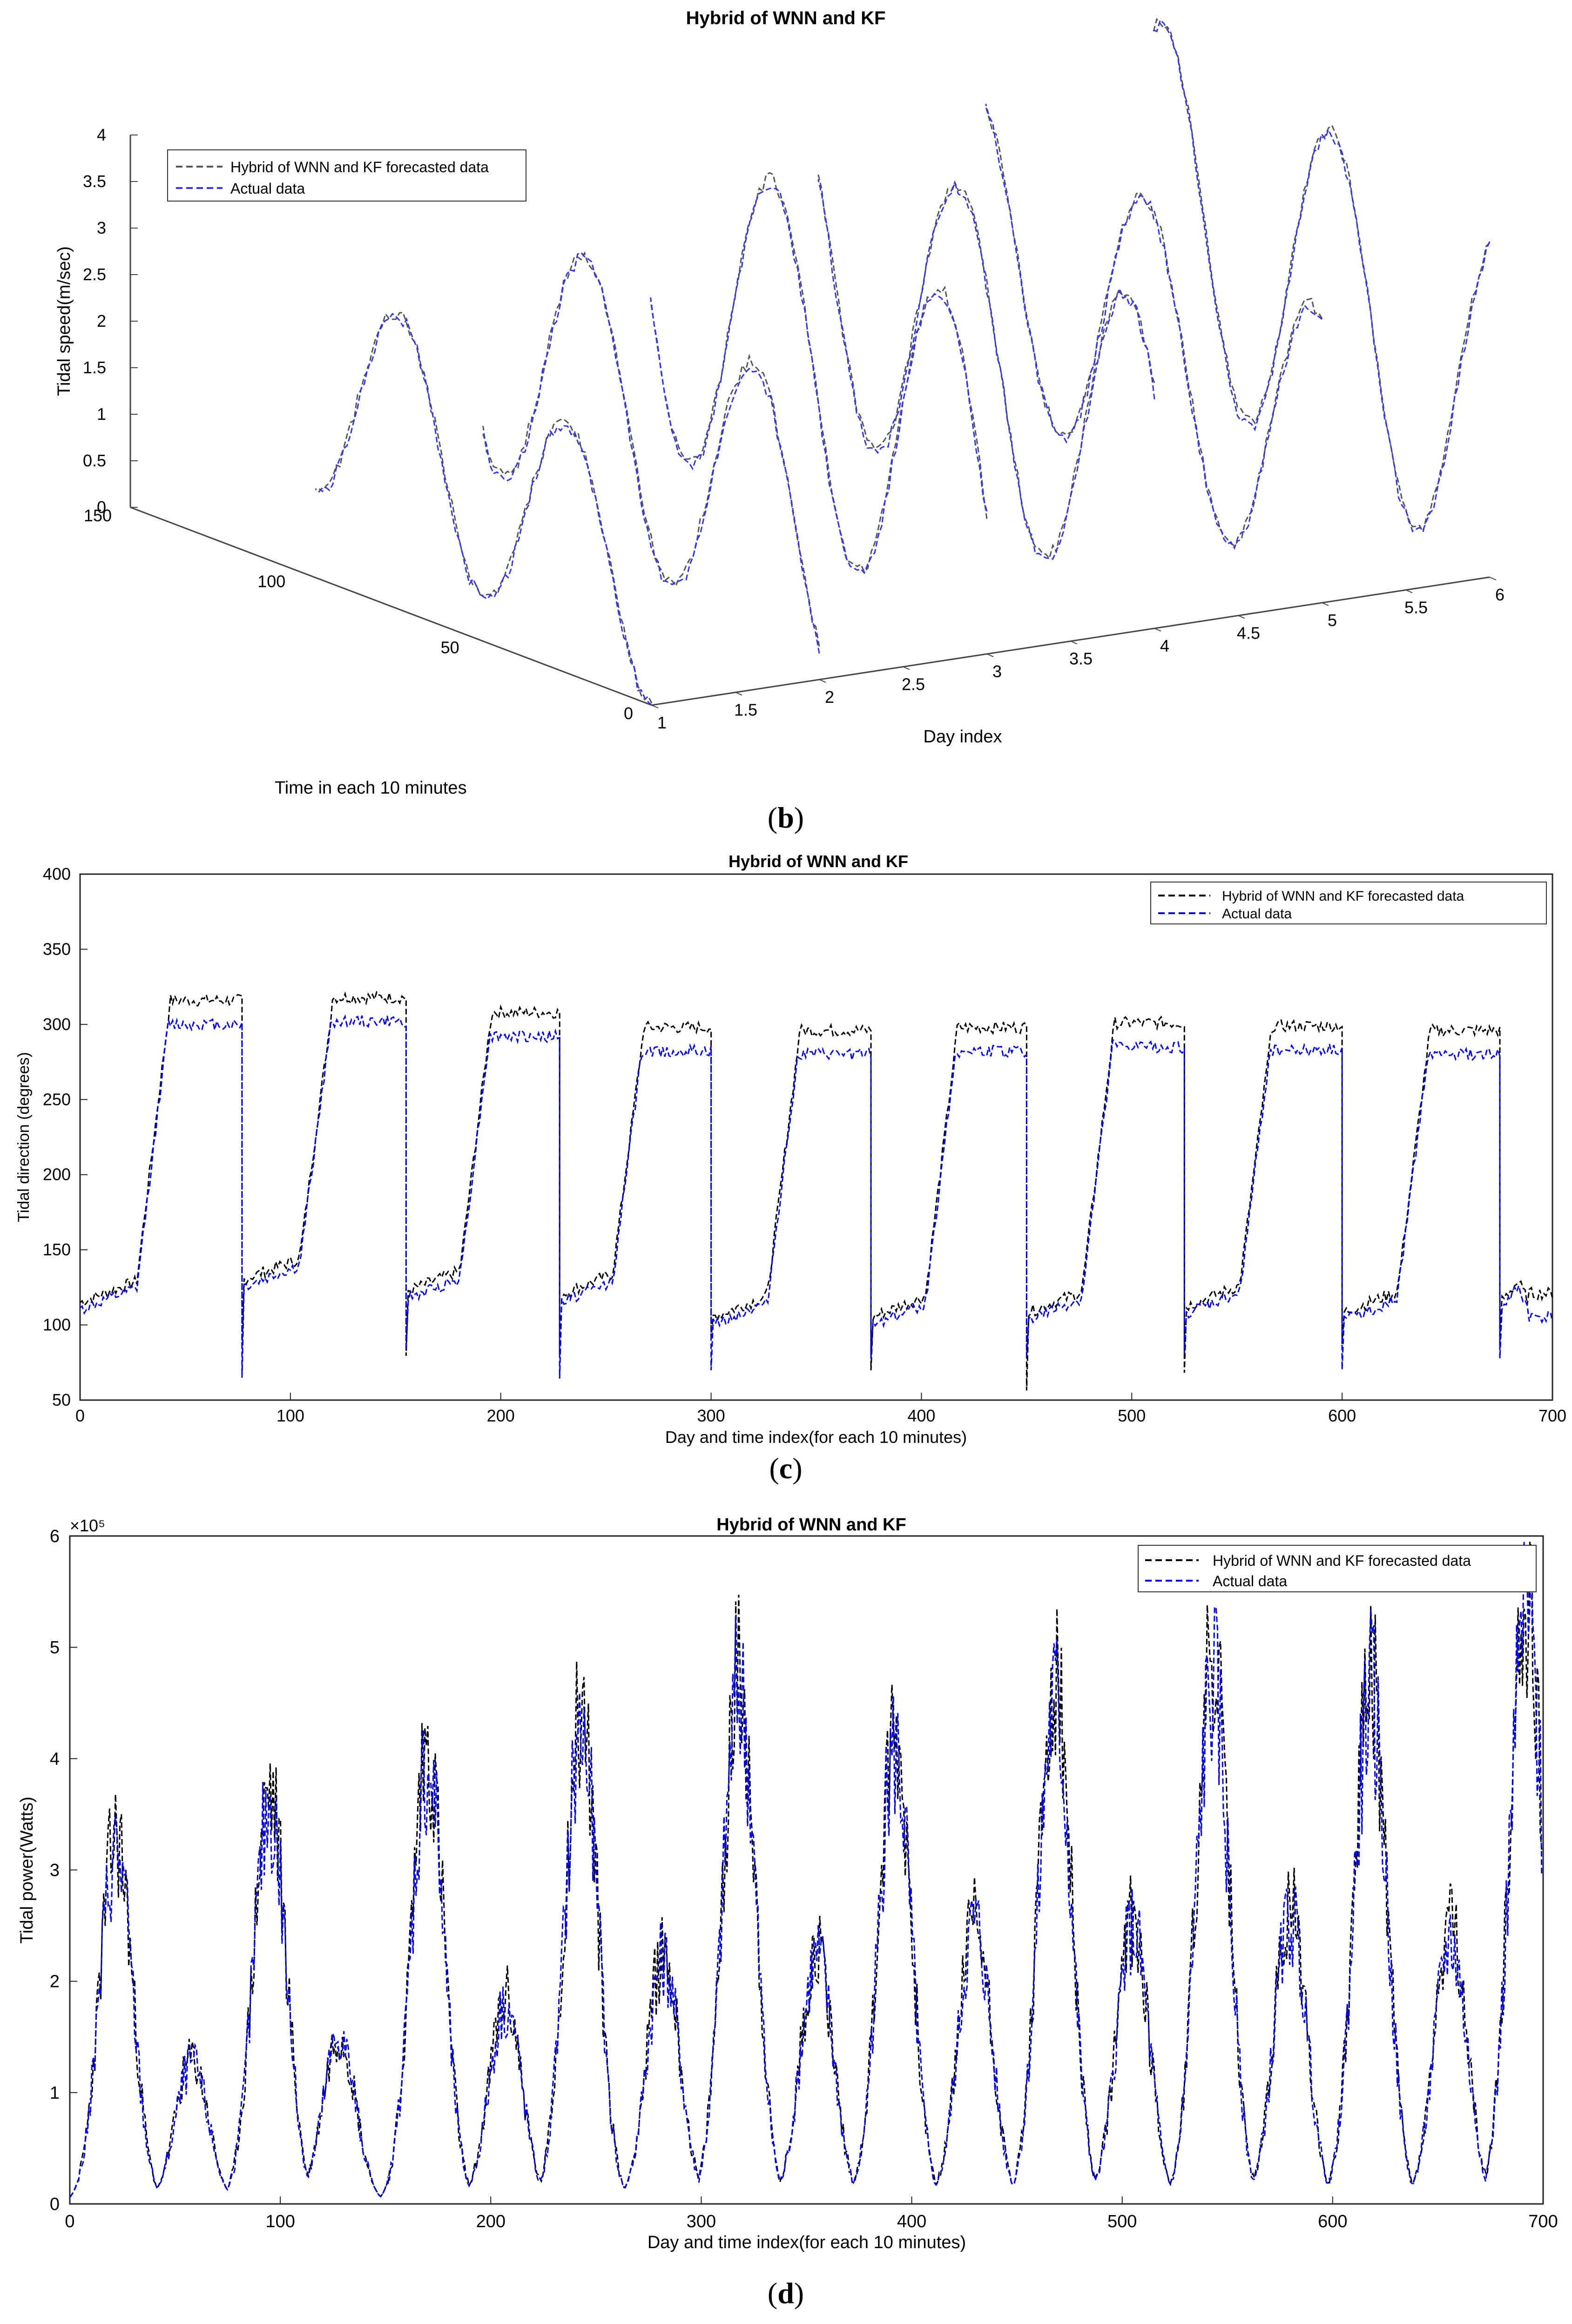 This screenshot has height=2324, width=1572. I want to click on chart-b-ytick-label: 0, so click(628, 713).